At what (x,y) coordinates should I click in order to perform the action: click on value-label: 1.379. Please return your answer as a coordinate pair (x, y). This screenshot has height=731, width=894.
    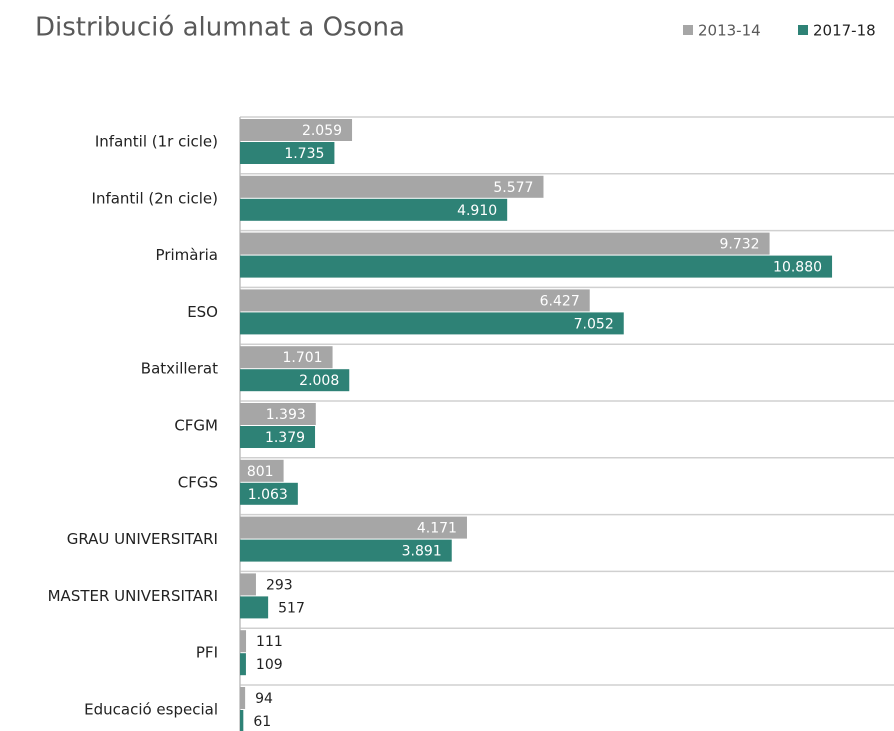
    Looking at the image, I should click on (285, 438).